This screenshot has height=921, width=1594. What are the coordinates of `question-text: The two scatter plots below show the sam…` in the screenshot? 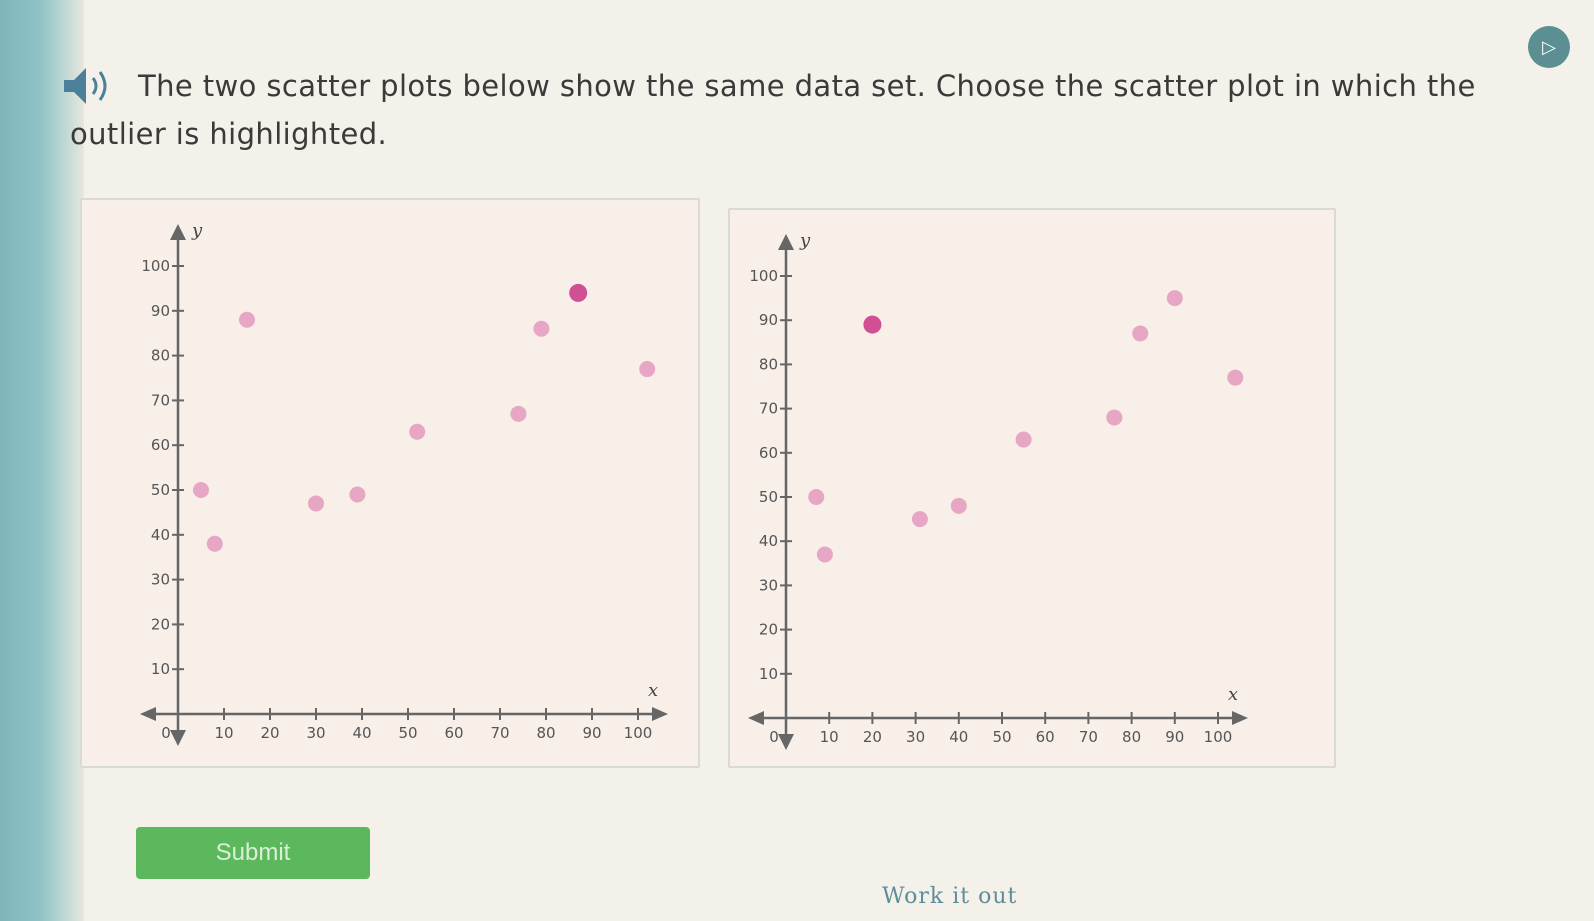 It's located at (773, 110).